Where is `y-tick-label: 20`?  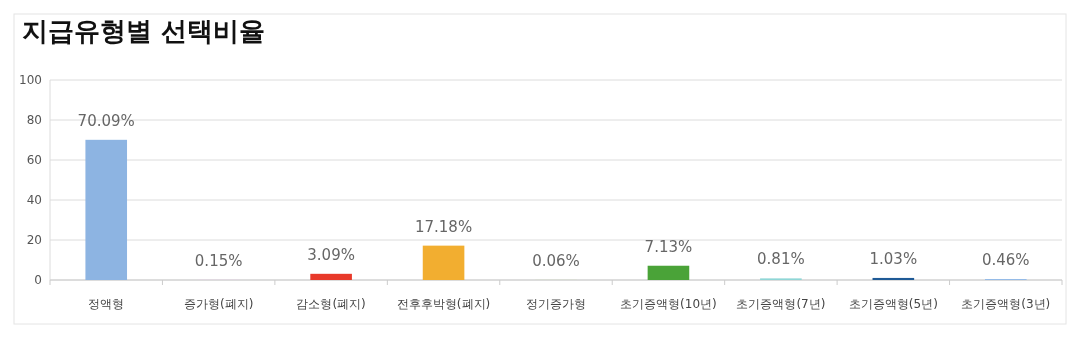
y-tick-label: 20 is located at coordinates (34, 240).